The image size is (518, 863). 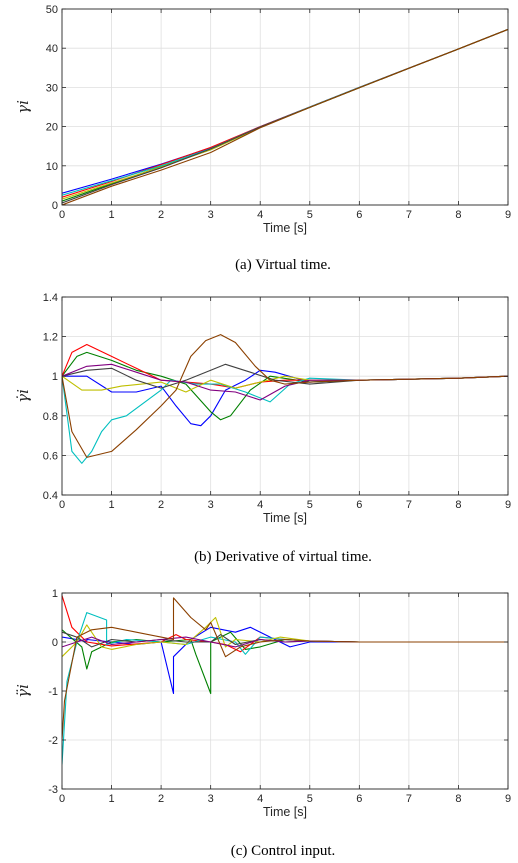 What do you see at coordinates (50, 417) in the screenshot?
I see `y-tick-label: 0.8` at bounding box center [50, 417].